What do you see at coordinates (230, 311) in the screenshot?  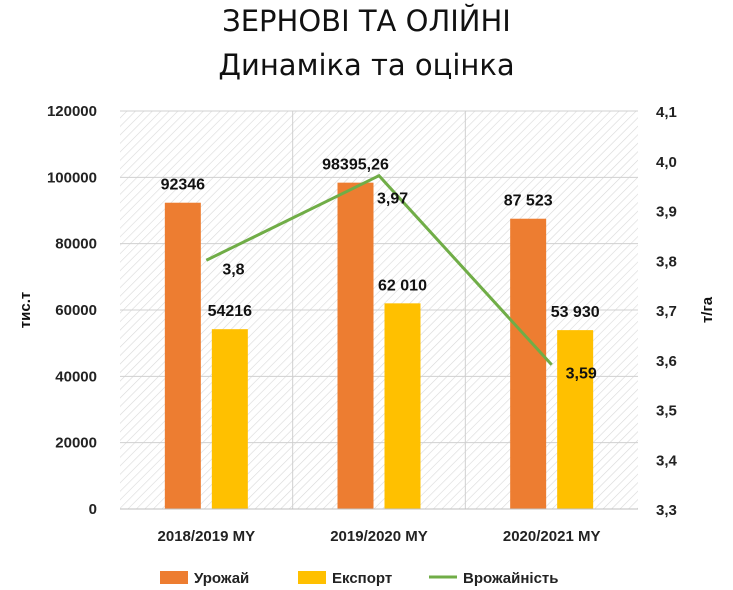 I see `data-label: 54216` at bounding box center [230, 311].